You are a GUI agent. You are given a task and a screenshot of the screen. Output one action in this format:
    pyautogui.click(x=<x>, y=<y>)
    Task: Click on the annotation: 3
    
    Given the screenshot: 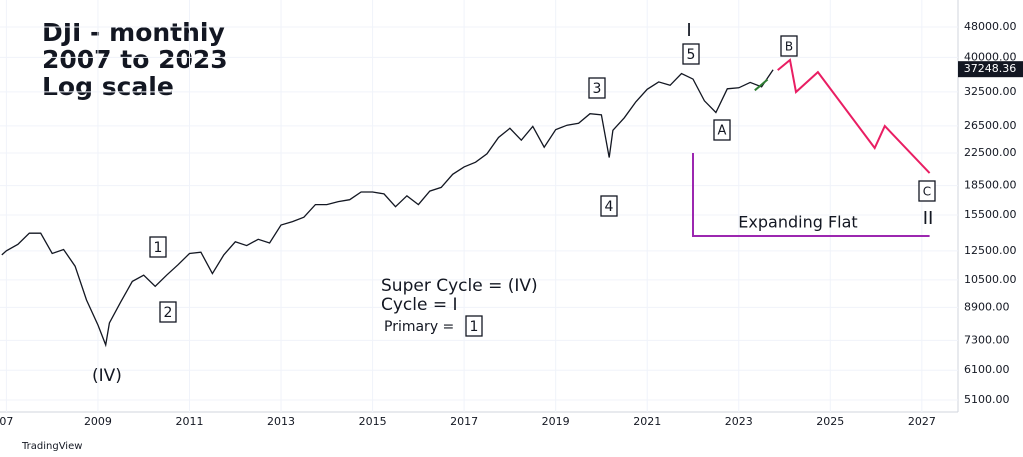 What is the action you would take?
    pyautogui.click(x=597, y=89)
    